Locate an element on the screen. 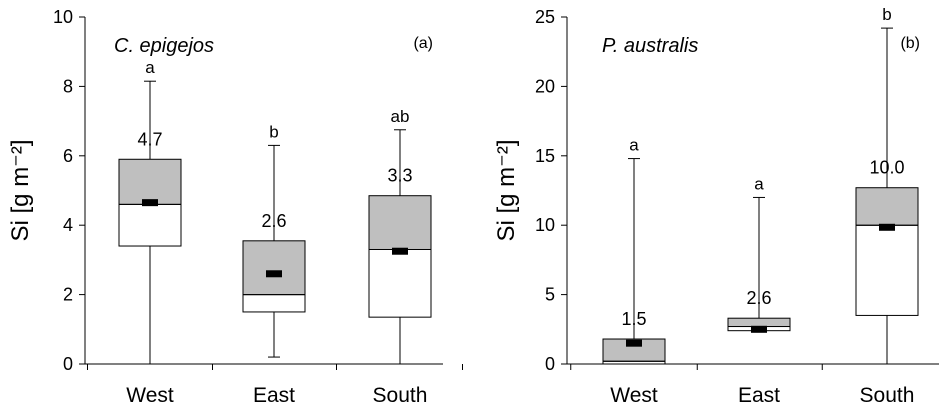 The height and width of the screenshot is (409, 939). panel-b-y-tick-label: 25 is located at coordinates (545, 17).